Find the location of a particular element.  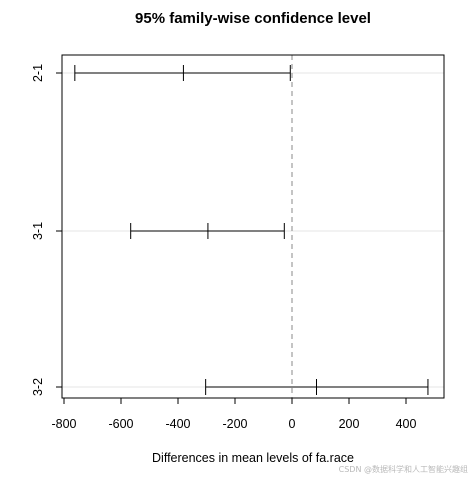

x-tick-label: 200 is located at coordinates (349, 424).